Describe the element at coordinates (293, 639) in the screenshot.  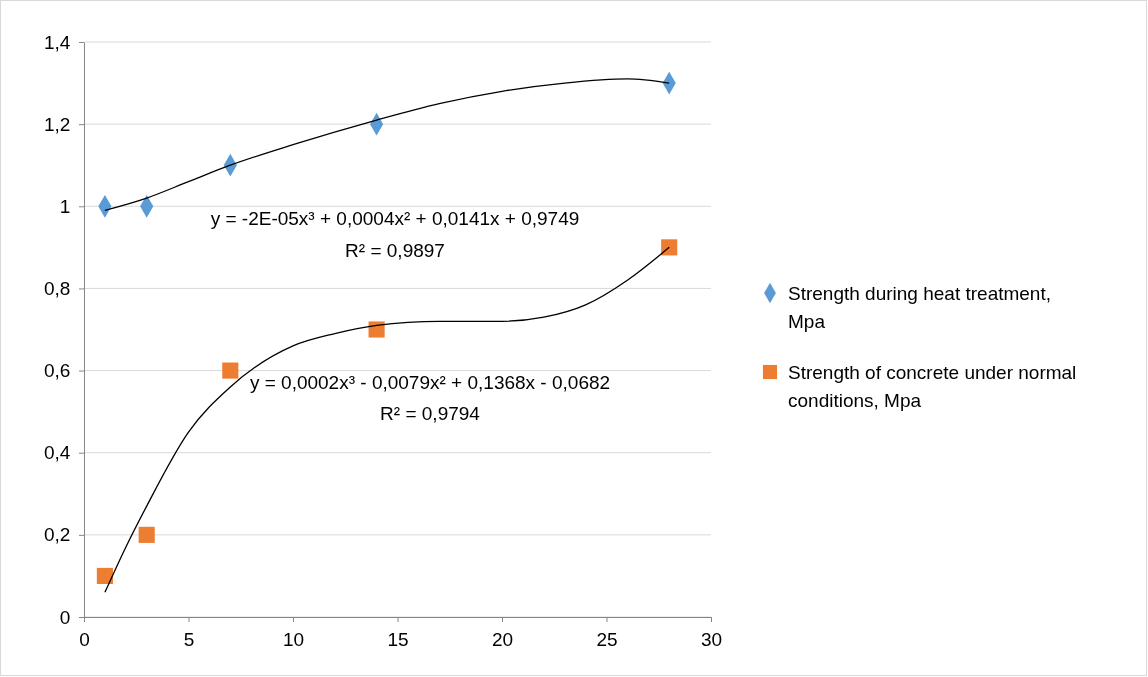
I see `x-tick-label: 10` at that location.